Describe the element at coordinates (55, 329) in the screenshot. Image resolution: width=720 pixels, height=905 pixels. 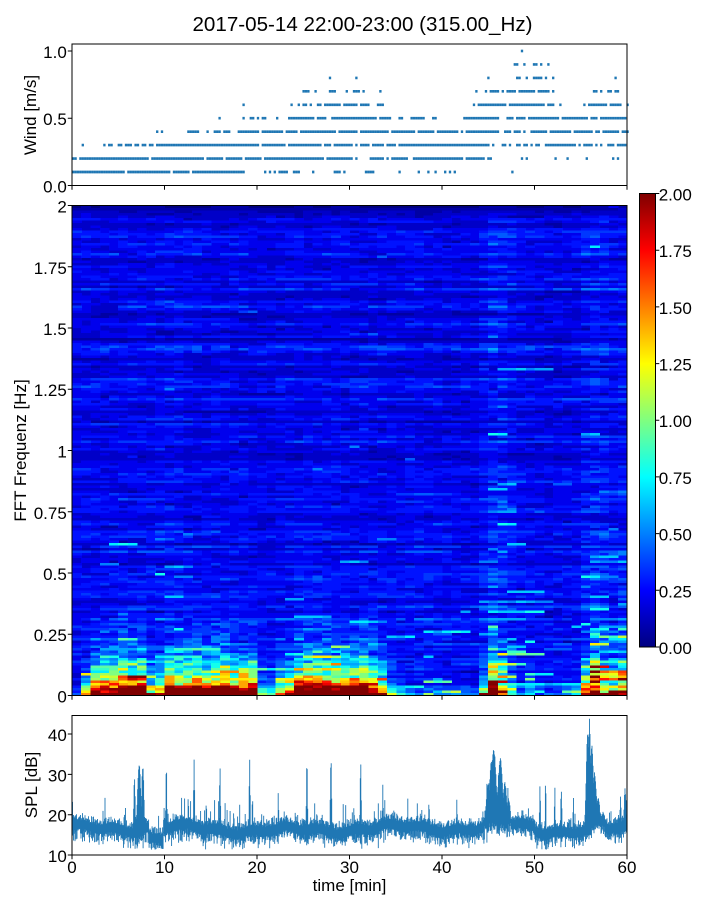
I see `svg-text: 1.5` at that location.